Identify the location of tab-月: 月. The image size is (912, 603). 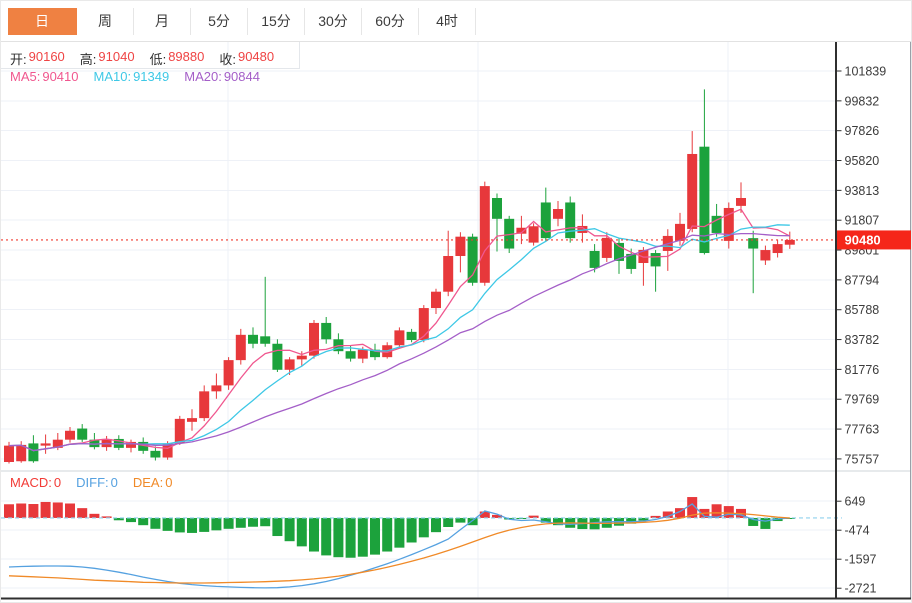
(162, 21).